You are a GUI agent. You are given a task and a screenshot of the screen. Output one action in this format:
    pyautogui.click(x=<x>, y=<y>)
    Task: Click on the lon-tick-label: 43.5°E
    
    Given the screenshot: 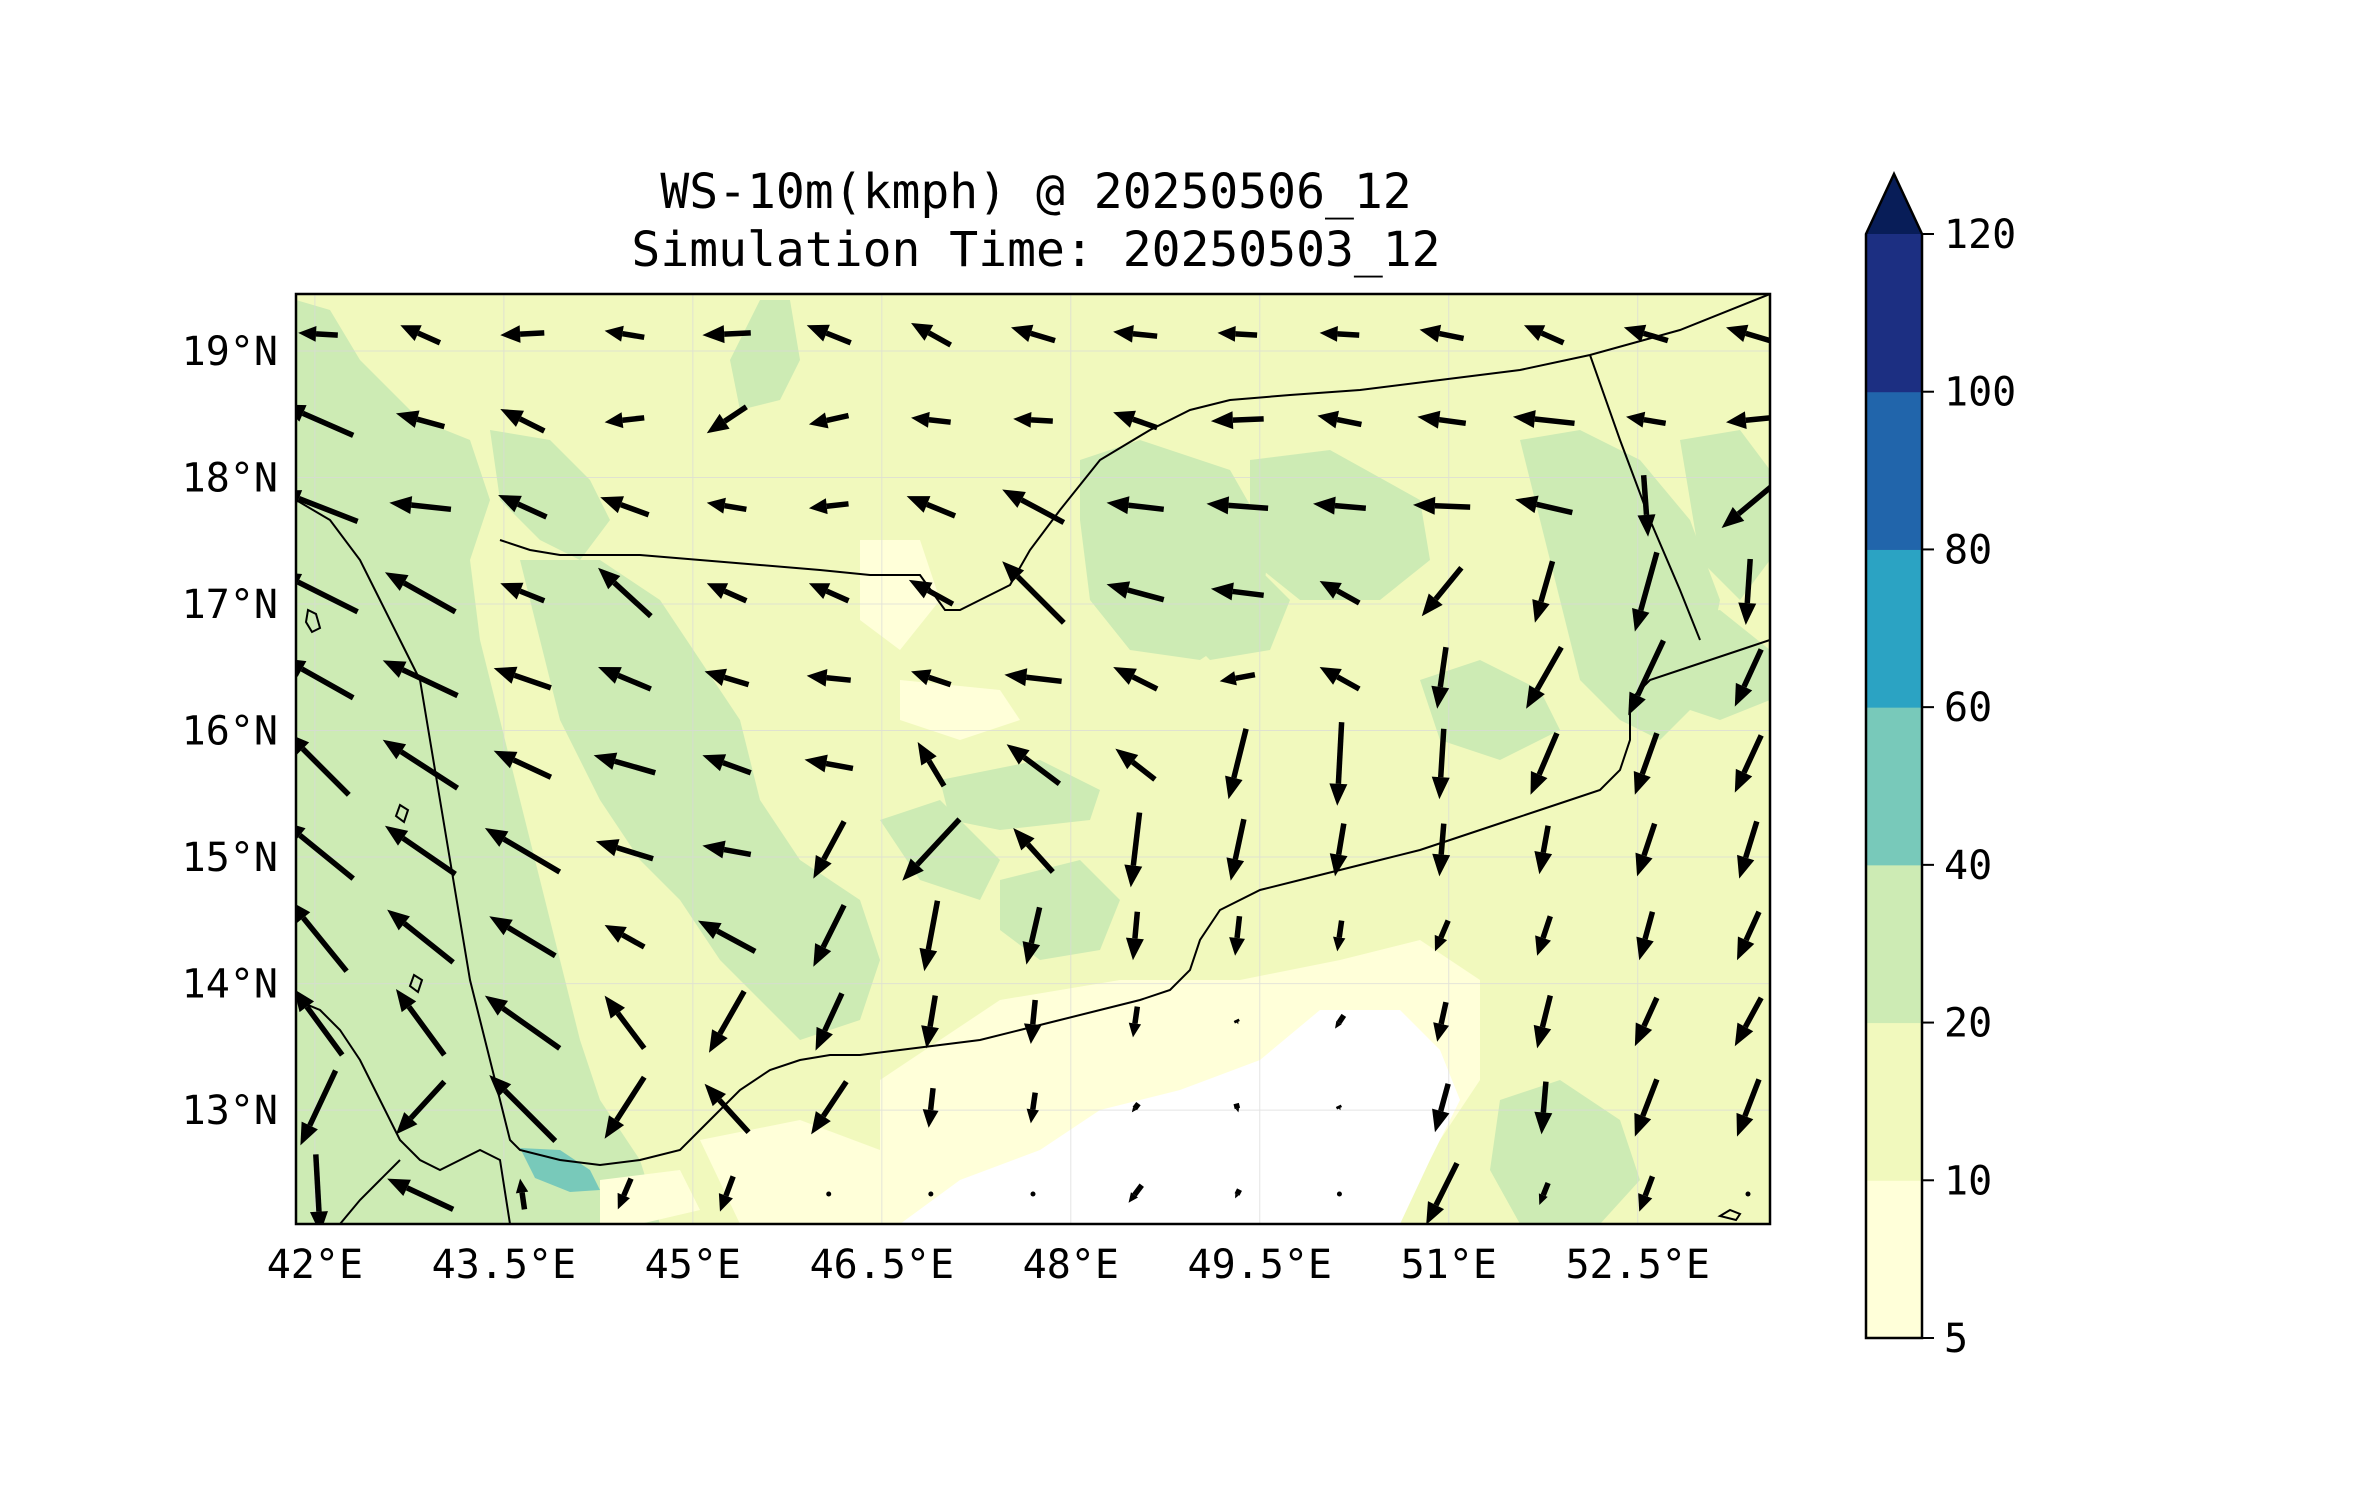 What is the action you would take?
    pyautogui.click(x=504, y=1265)
    